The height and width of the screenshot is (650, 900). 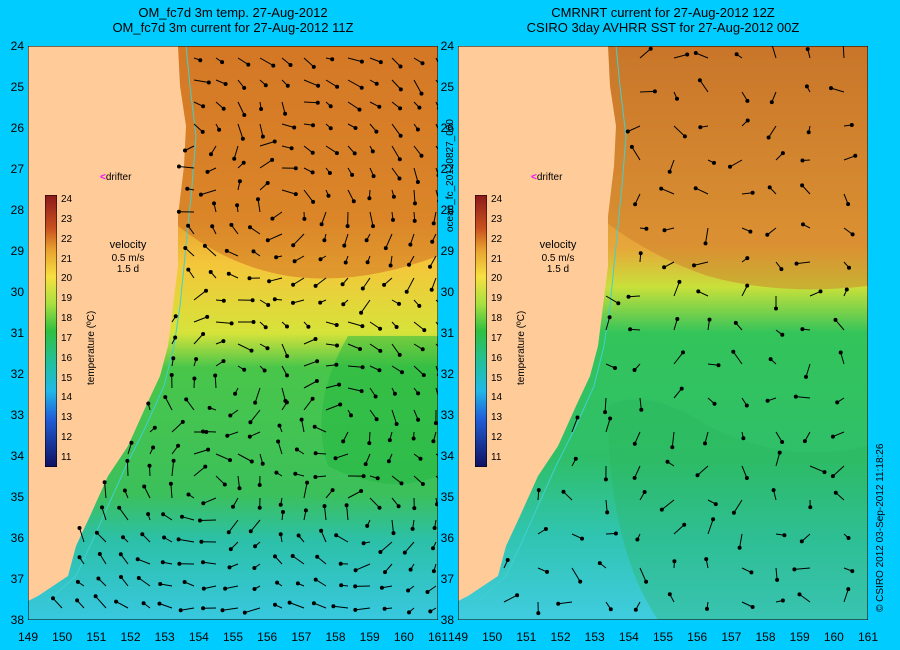 What do you see at coordinates (96, 637) in the screenshot?
I see `longitude-tick: 151` at bounding box center [96, 637].